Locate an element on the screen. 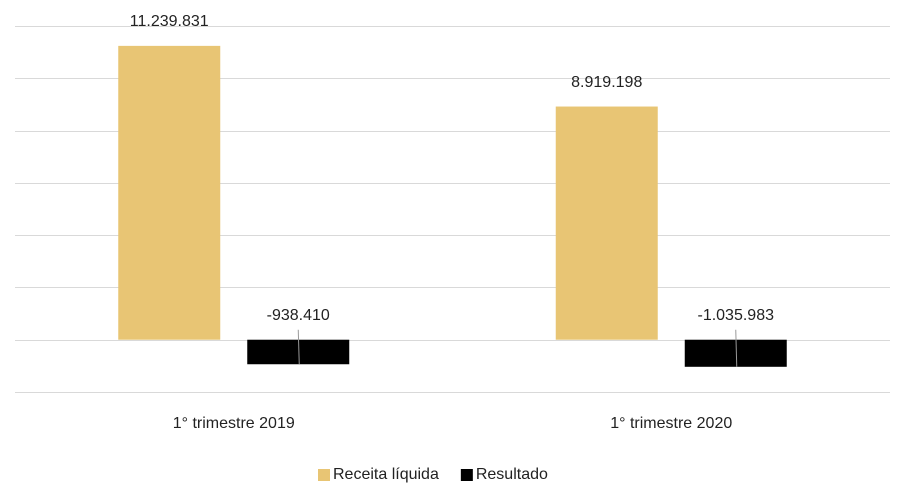 Image resolution: width=903 pixels, height=486 pixels. legend-label: Receita líquida is located at coordinates (386, 474).